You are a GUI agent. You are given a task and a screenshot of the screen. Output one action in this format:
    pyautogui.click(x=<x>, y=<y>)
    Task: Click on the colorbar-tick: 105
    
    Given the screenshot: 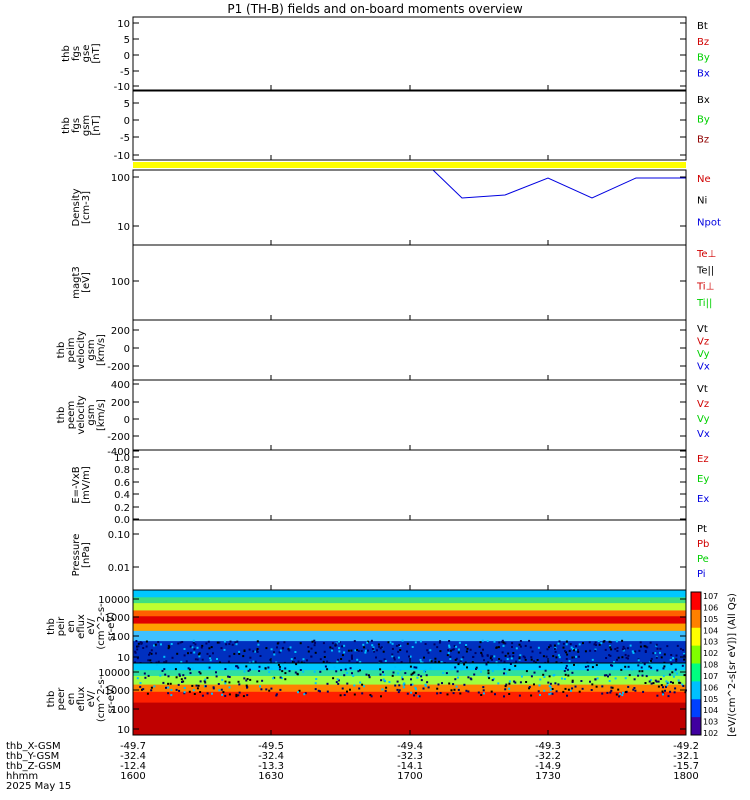 What is the action you would take?
    pyautogui.click(x=710, y=699)
    